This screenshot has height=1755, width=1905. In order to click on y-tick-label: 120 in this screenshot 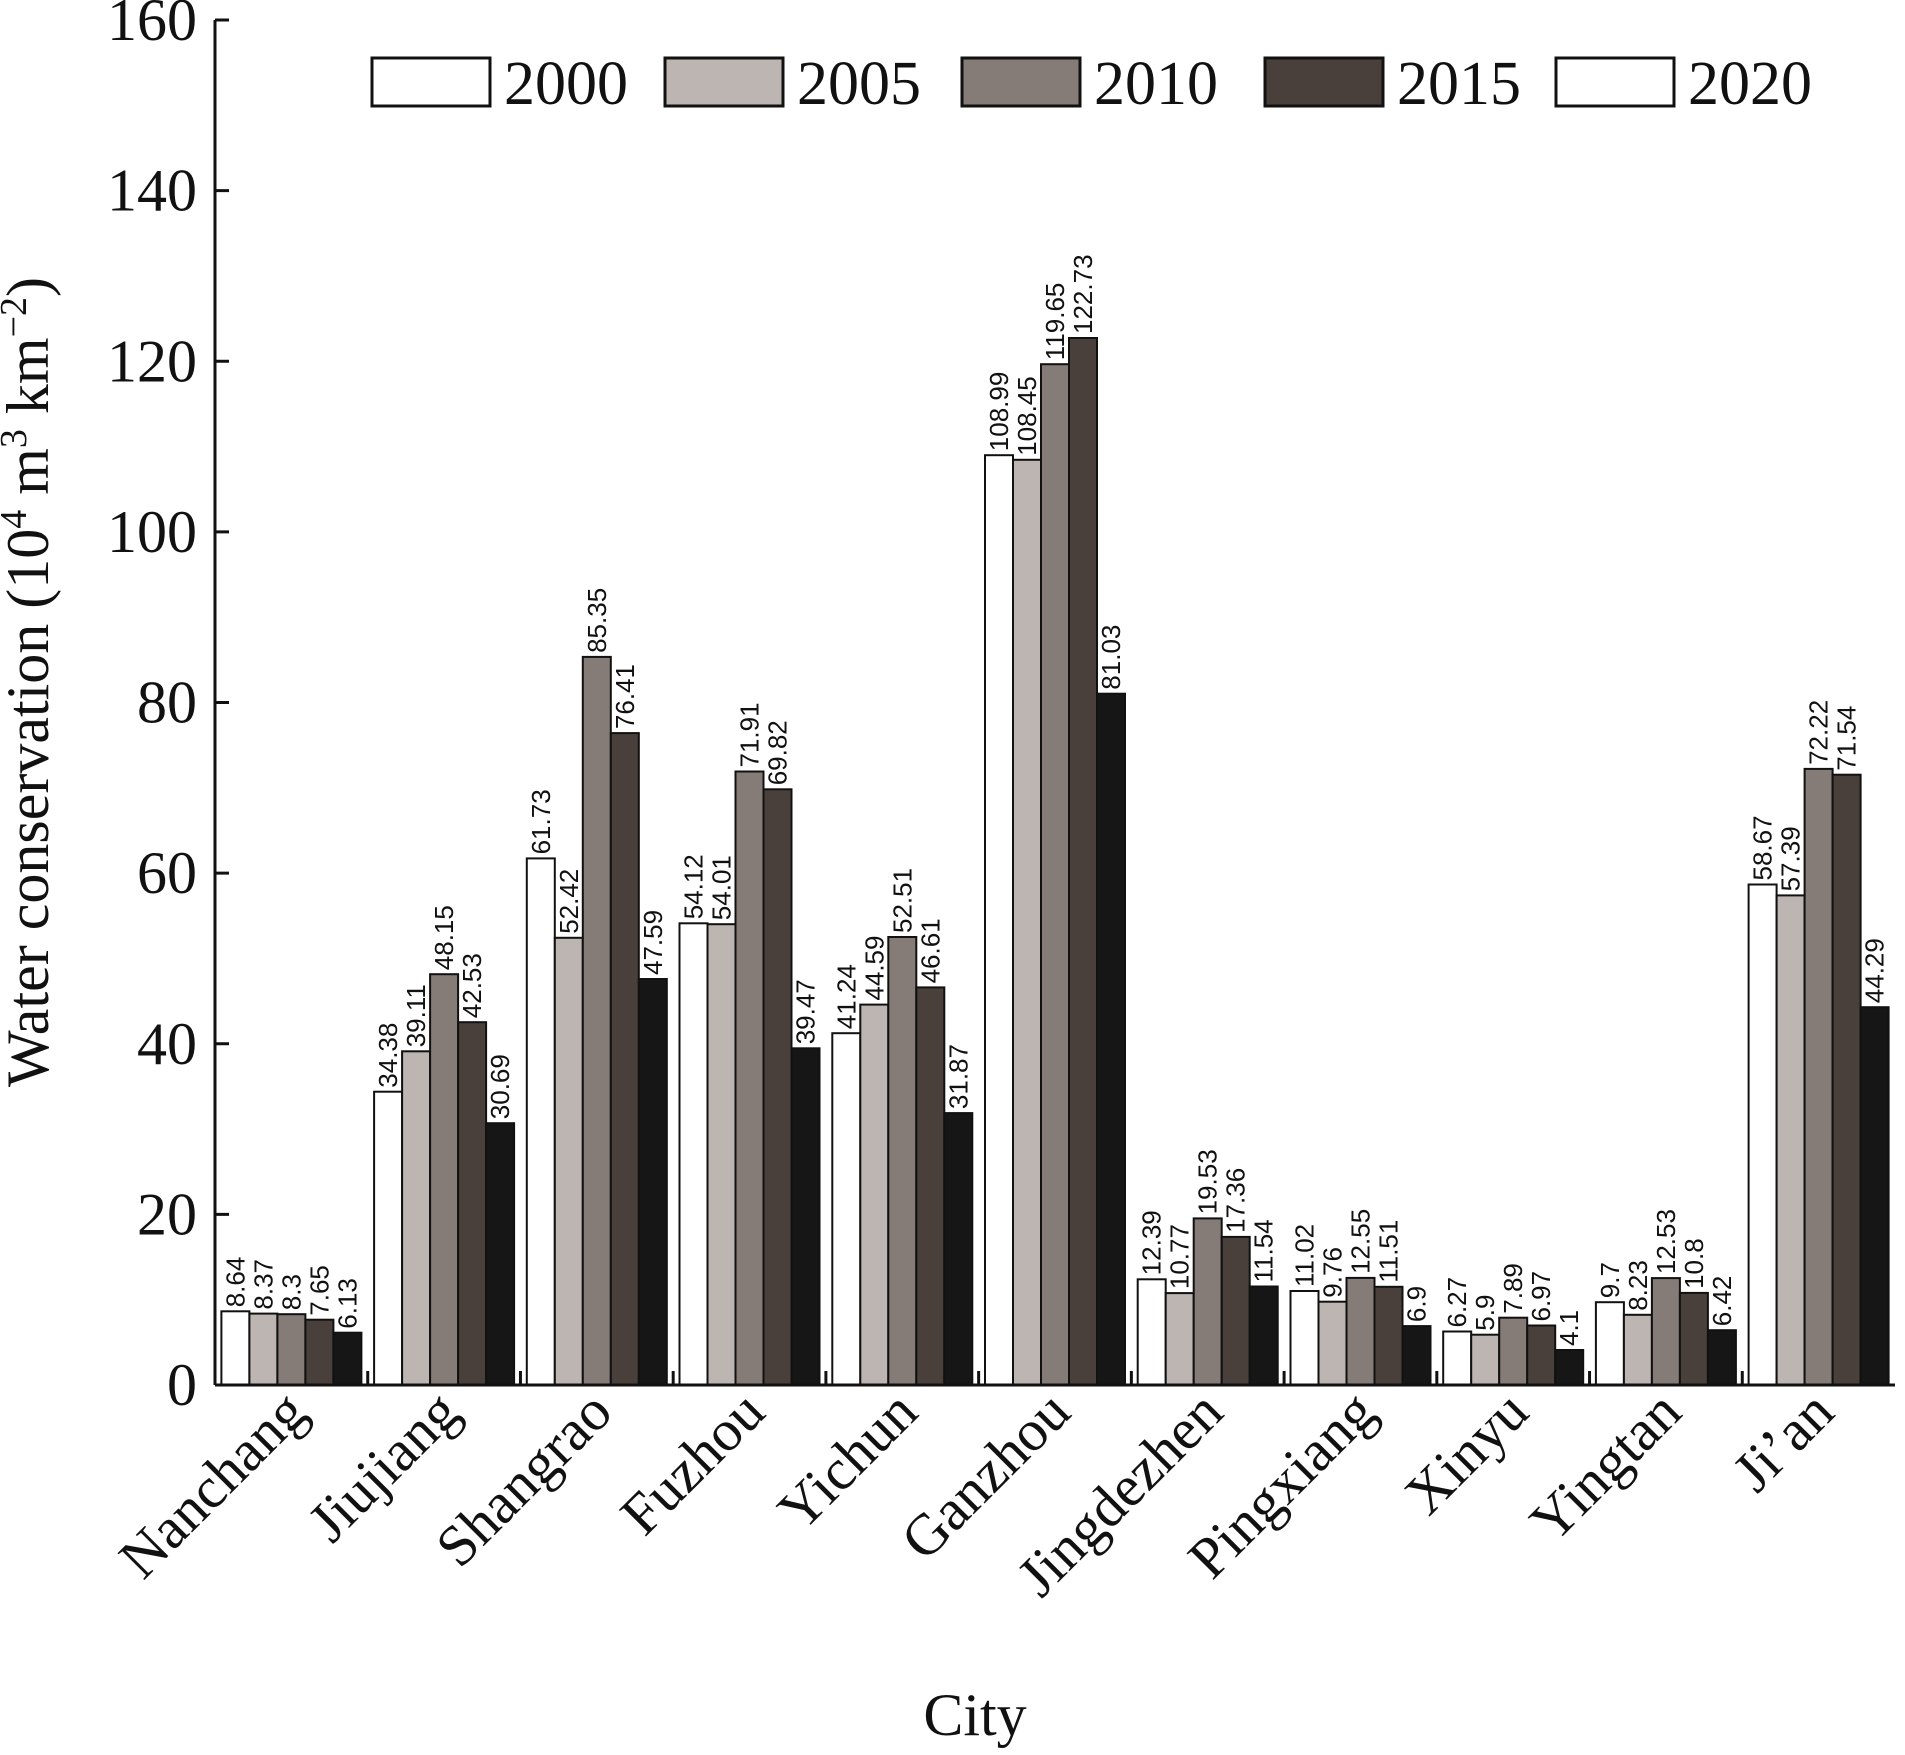, I will do `click(152, 361)`.